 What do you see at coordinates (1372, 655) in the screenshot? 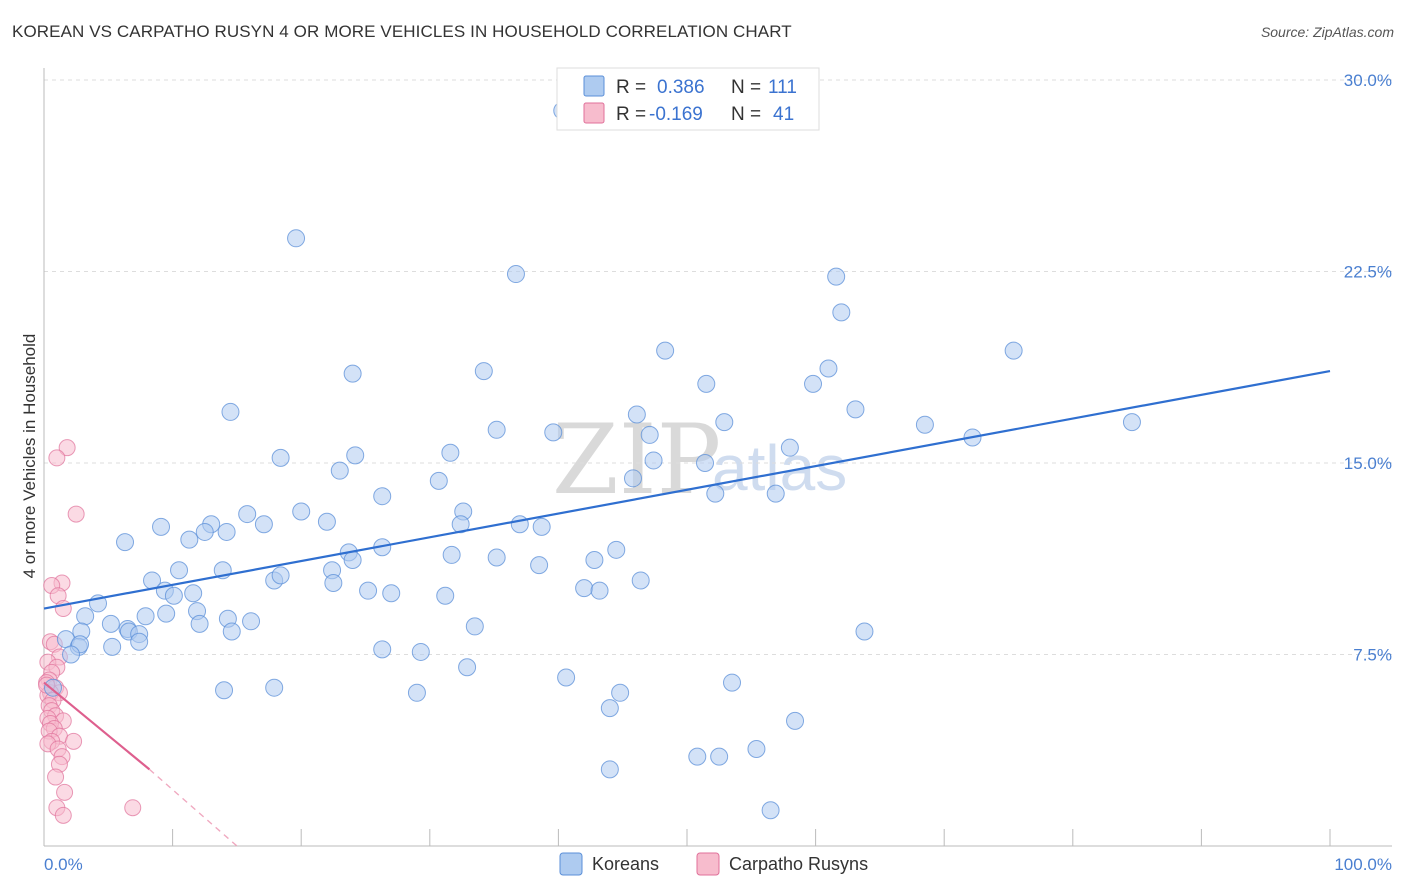
I see `y-tick-label: 7.5%` at bounding box center [1372, 655].